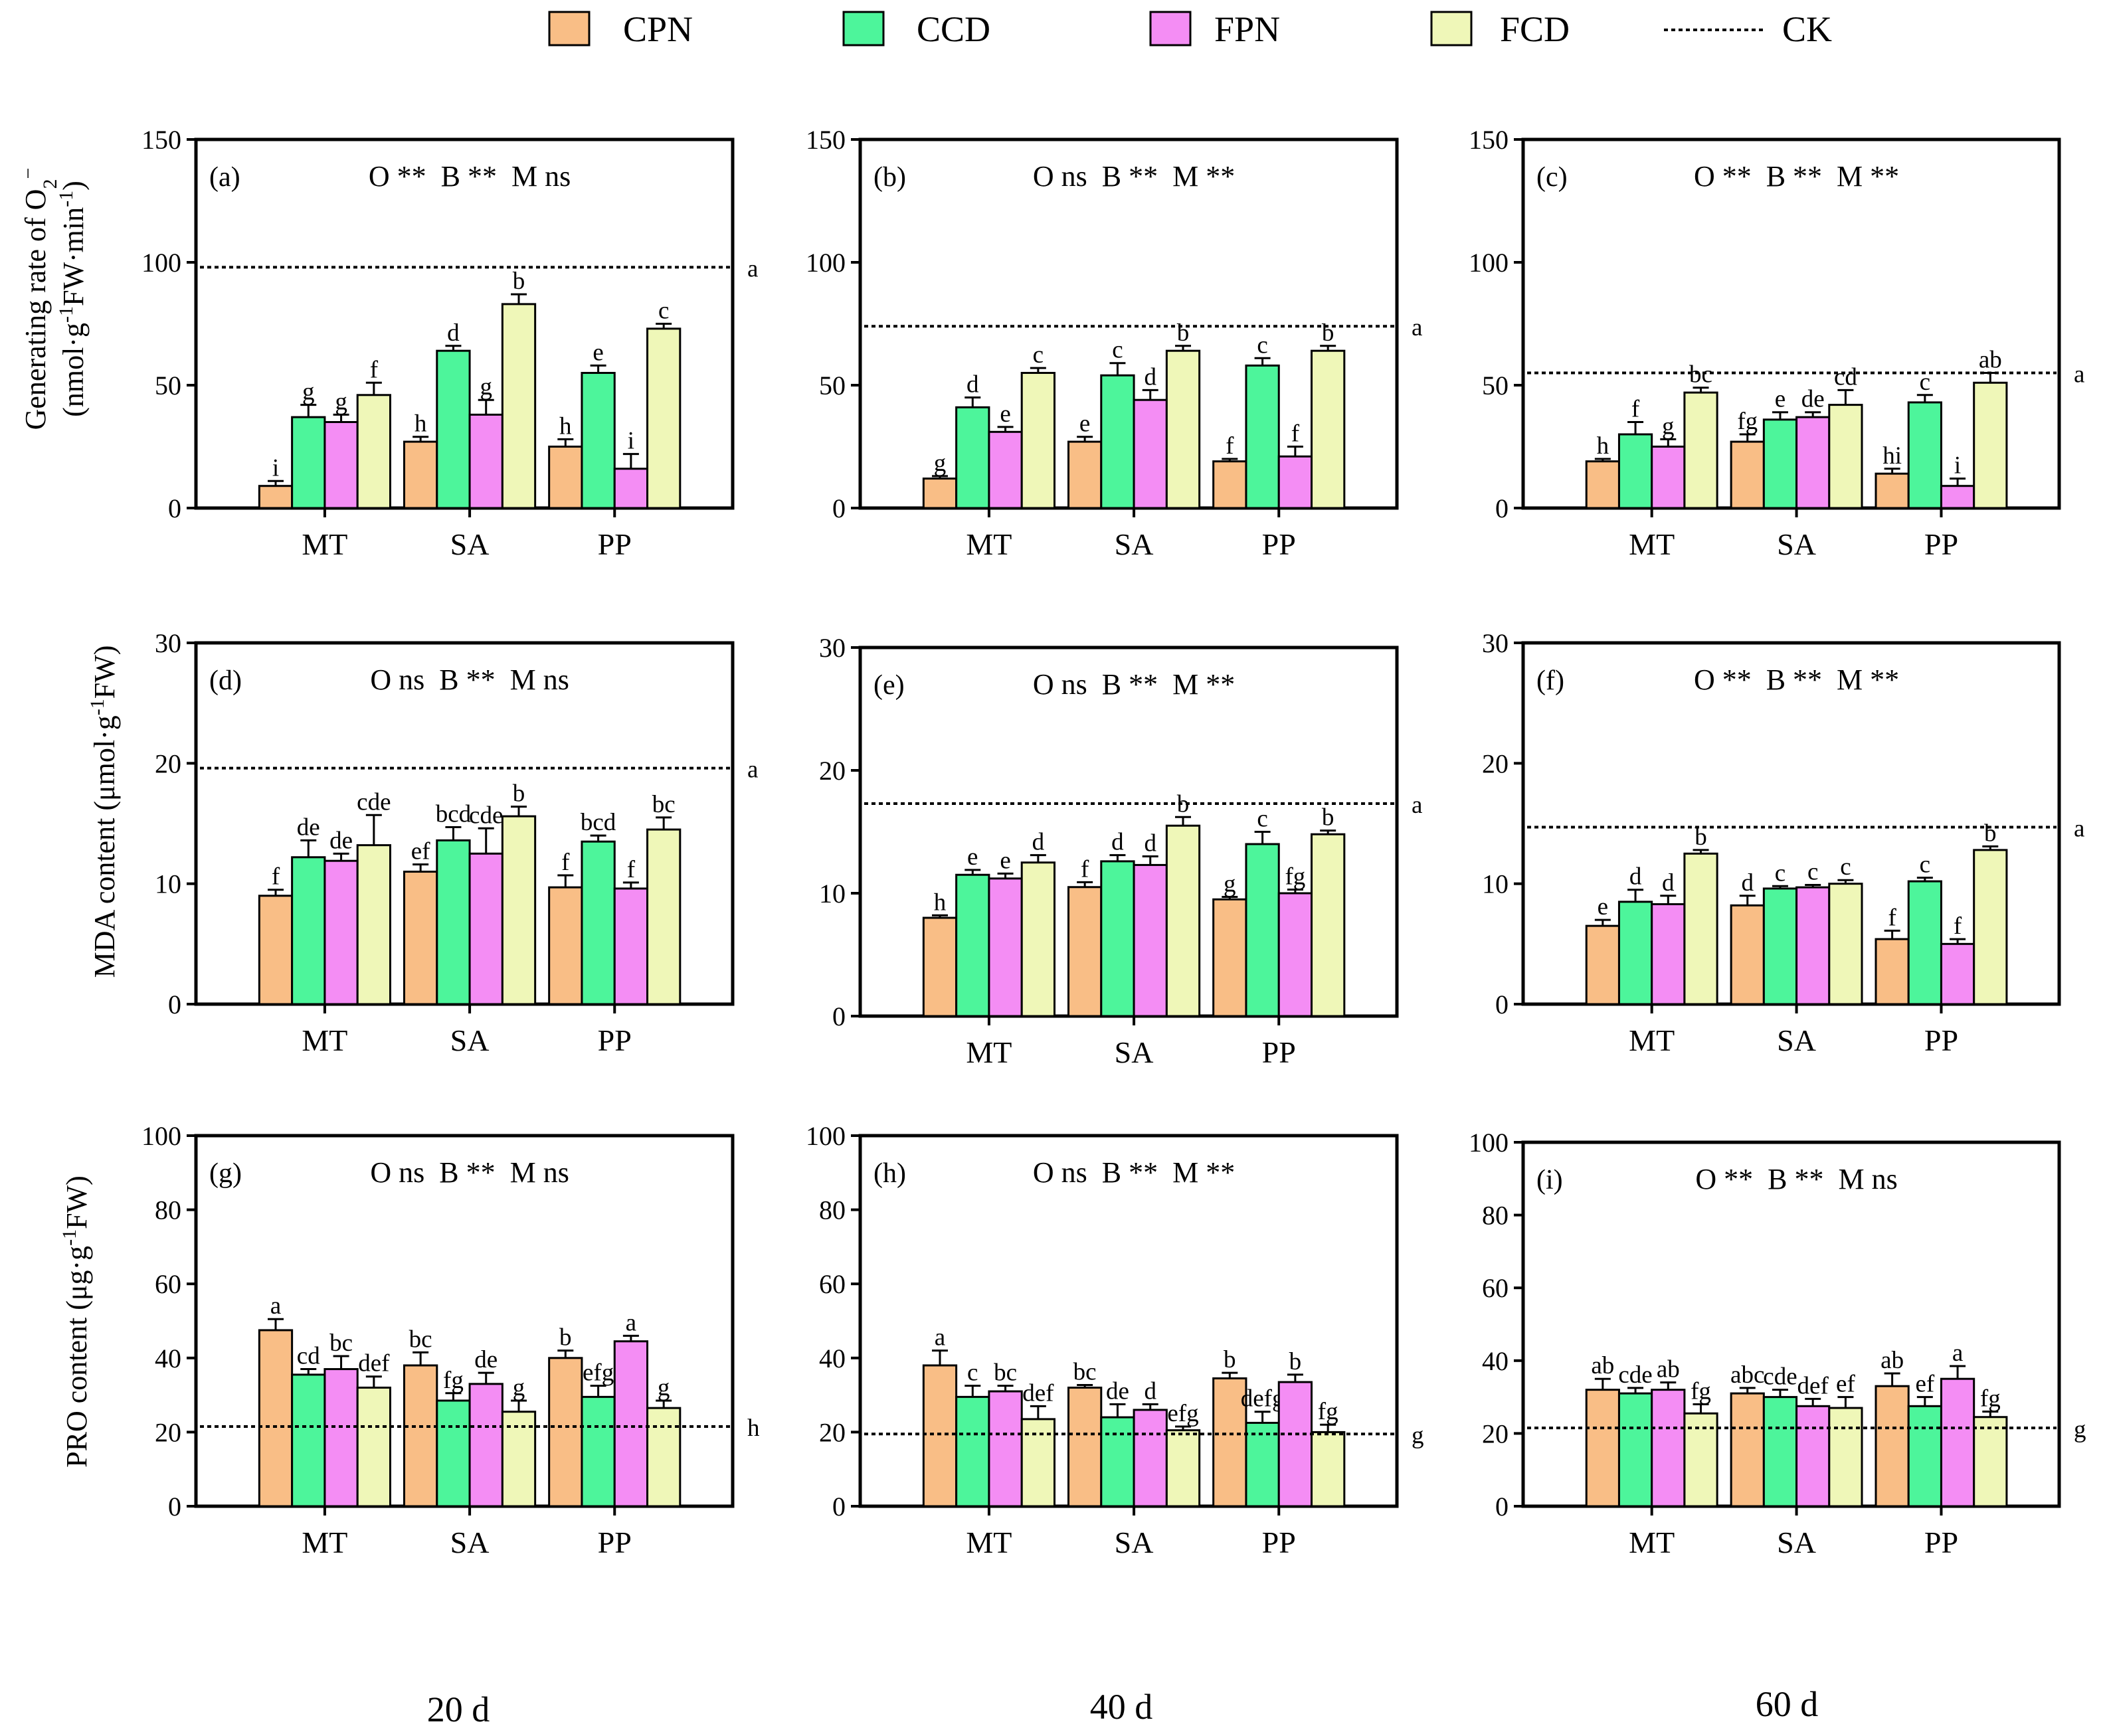 The image size is (2109, 1736). What do you see at coordinates (1495, 1288) in the screenshot?
I see `y-tick-label: 60` at bounding box center [1495, 1288].